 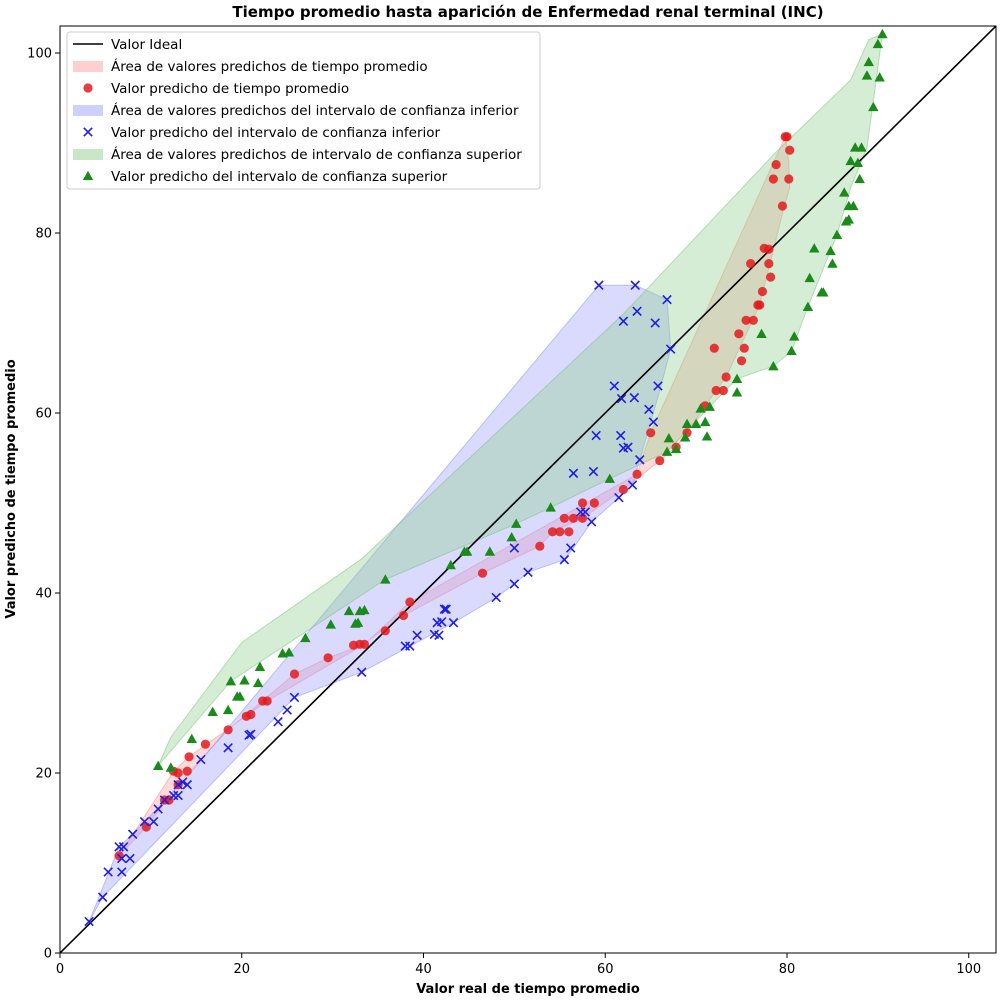 What do you see at coordinates (423, 969) in the screenshot?
I see `x-tick-label: 40` at bounding box center [423, 969].